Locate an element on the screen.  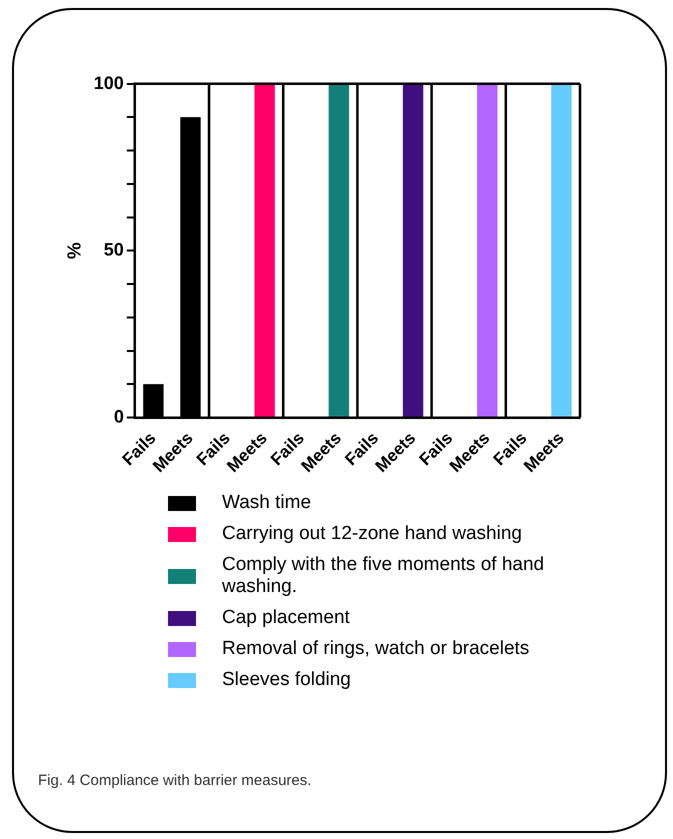
legend-label: Sleeves folding is located at coordinates (286, 680).